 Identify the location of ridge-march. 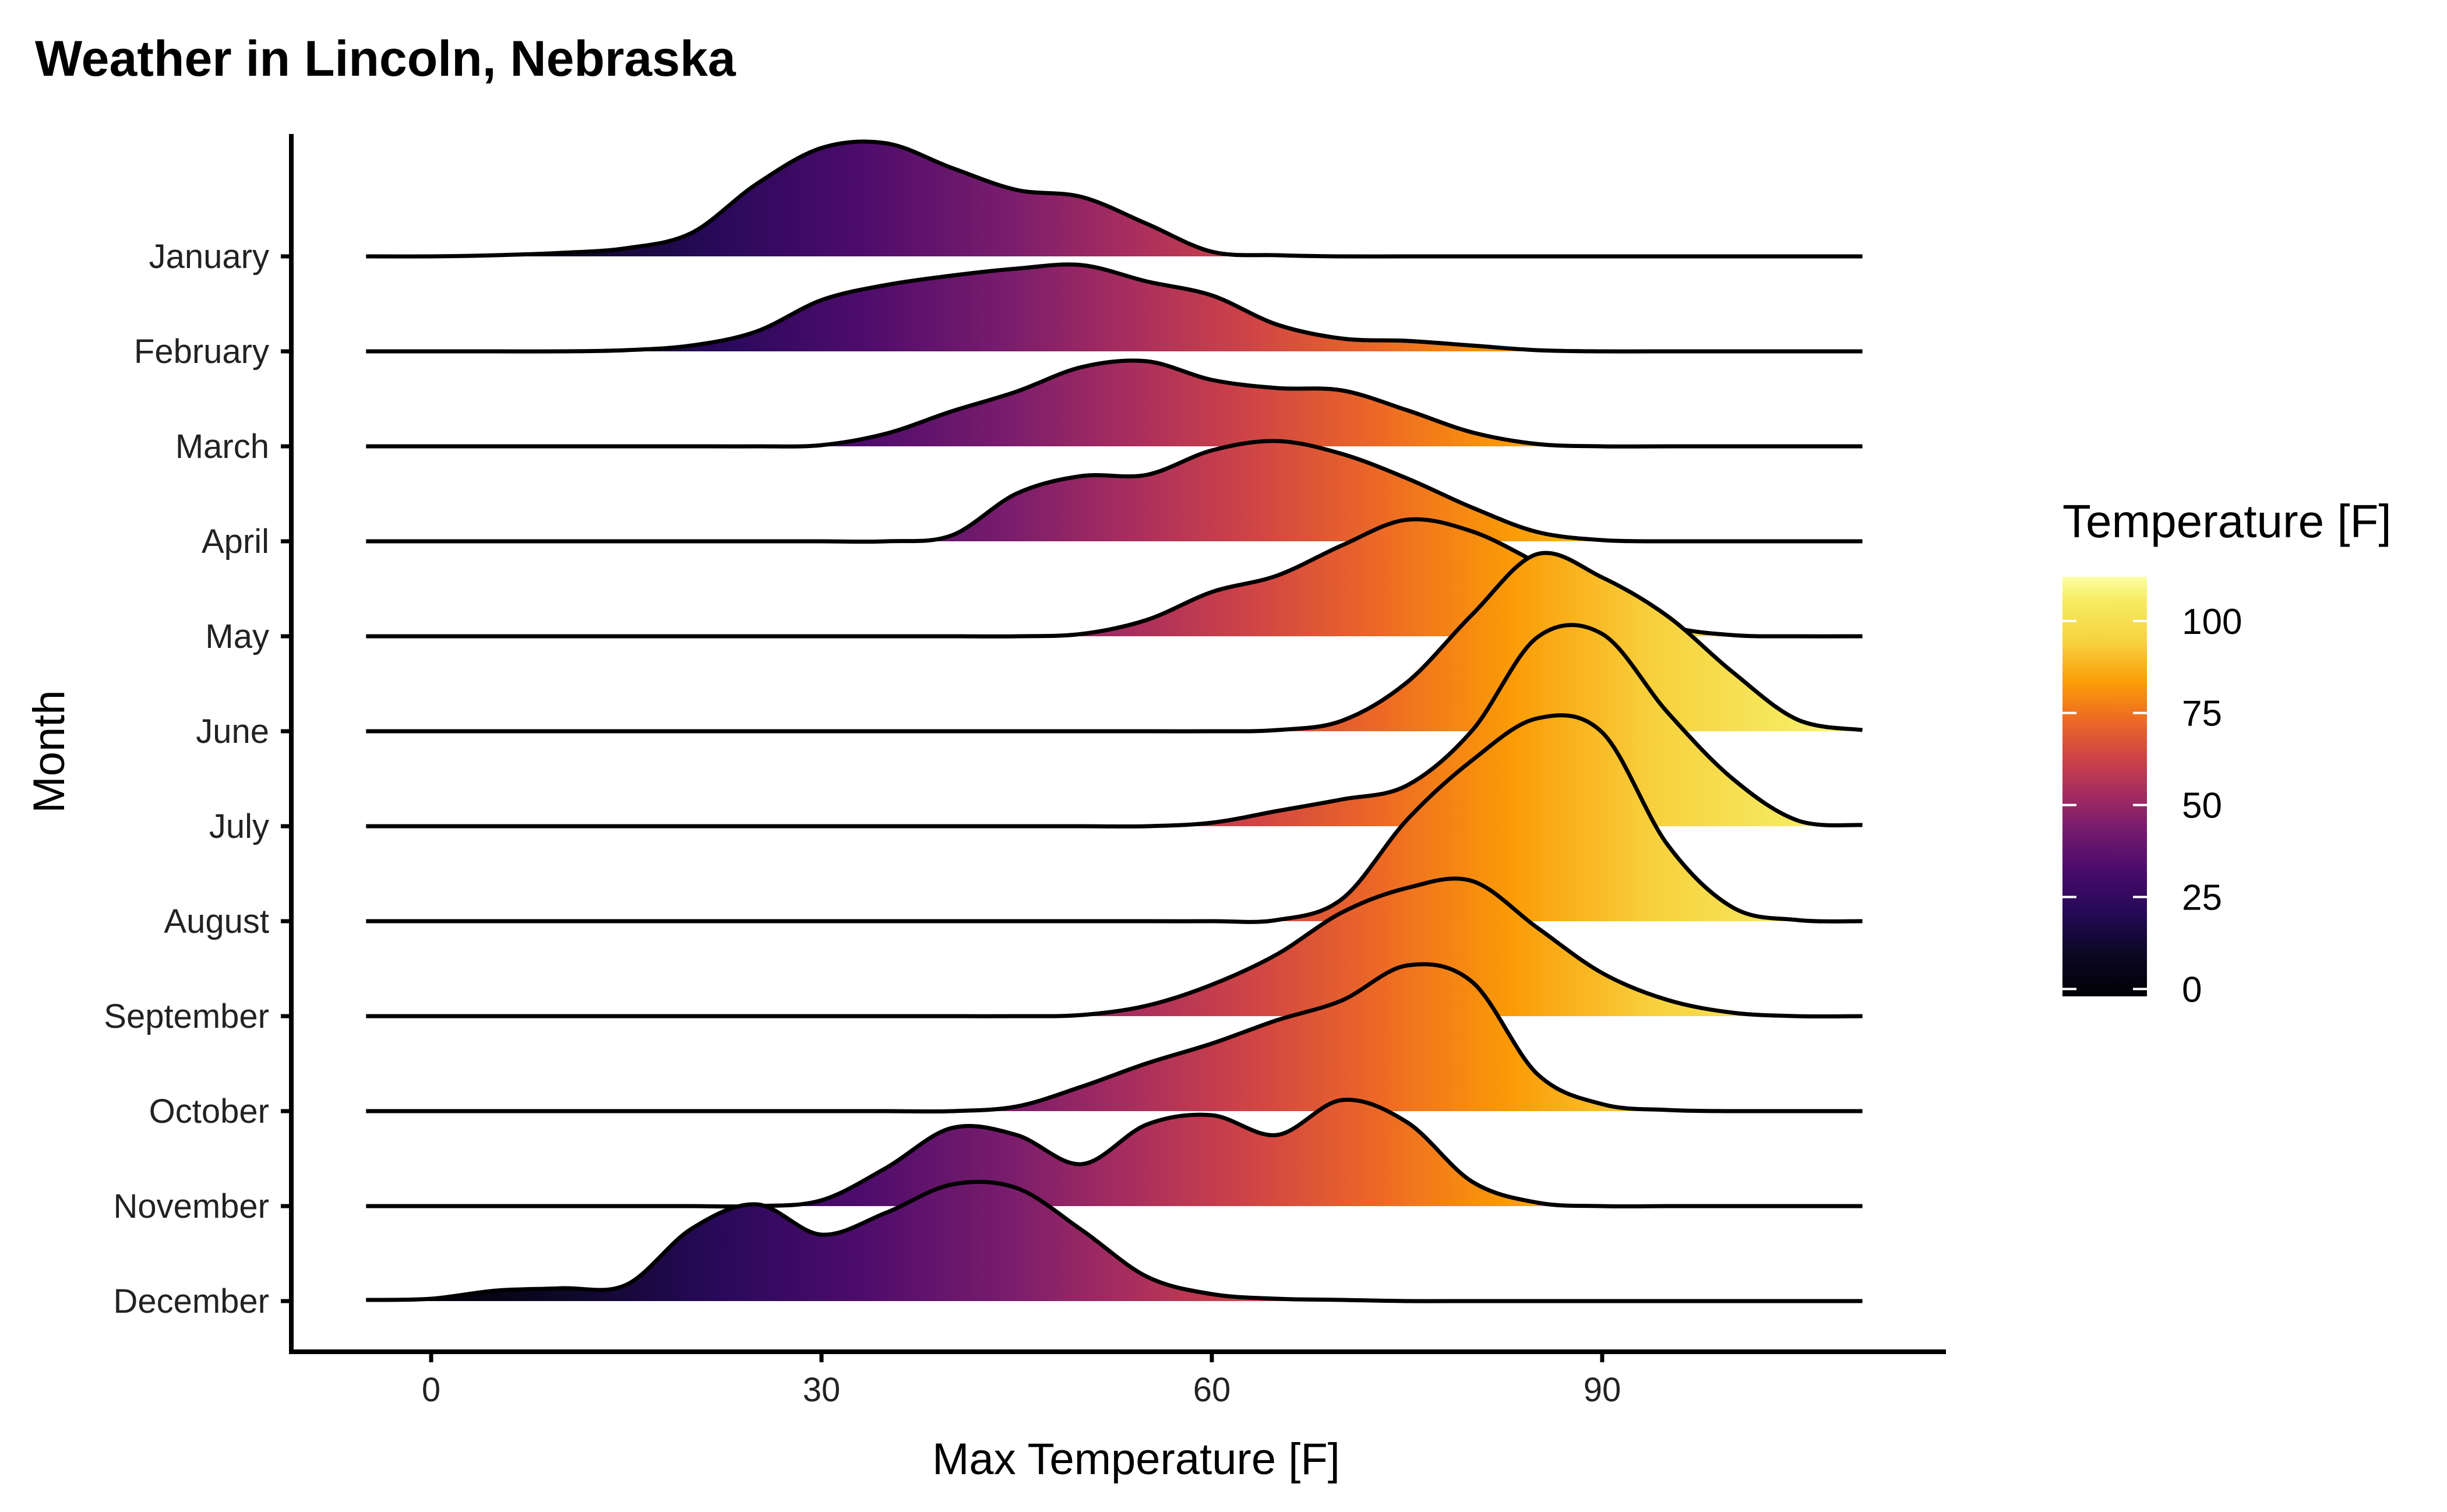
(1114, 404).